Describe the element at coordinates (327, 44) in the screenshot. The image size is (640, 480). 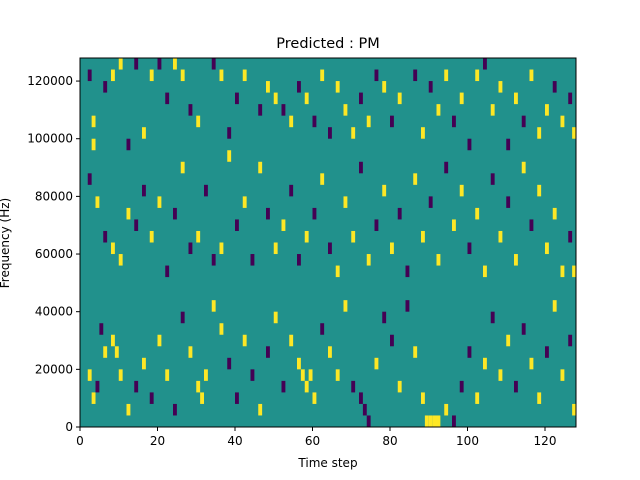
I see `chart-title: Predicted : PM` at that location.